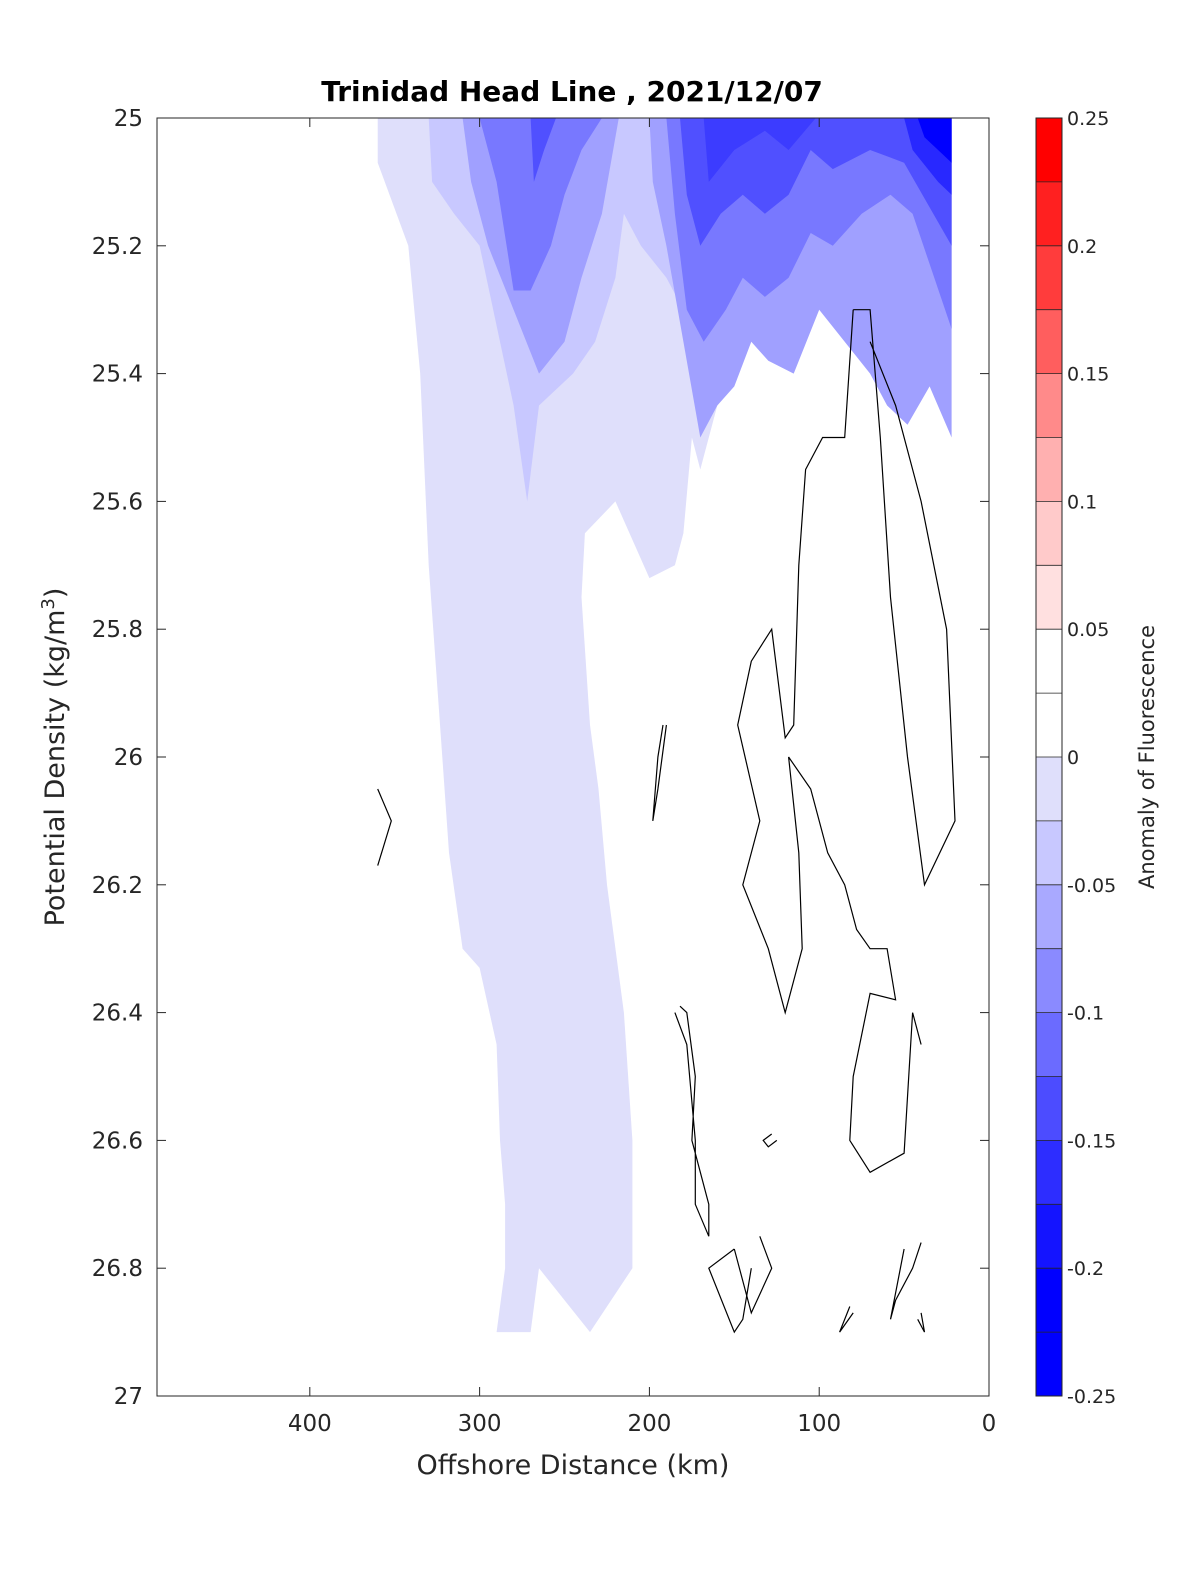  What do you see at coordinates (1091, 1141) in the screenshot?
I see `colorbar-tick-label: -0.15` at bounding box center [1091, 1141].